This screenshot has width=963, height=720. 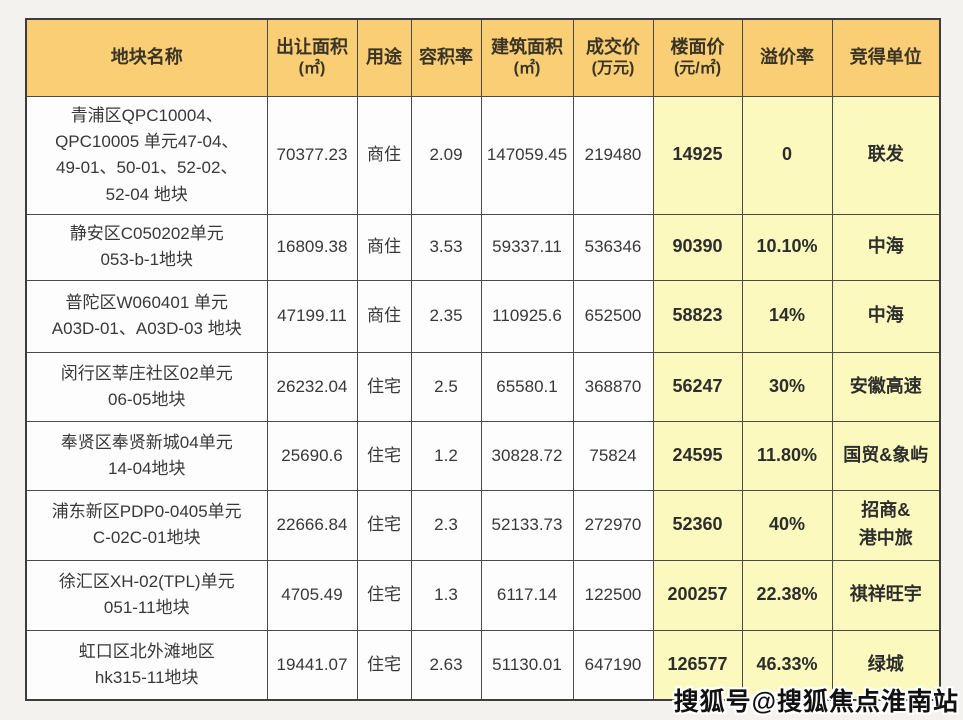 I want to click on cell-price: 75824, so click(x=613, y=455).